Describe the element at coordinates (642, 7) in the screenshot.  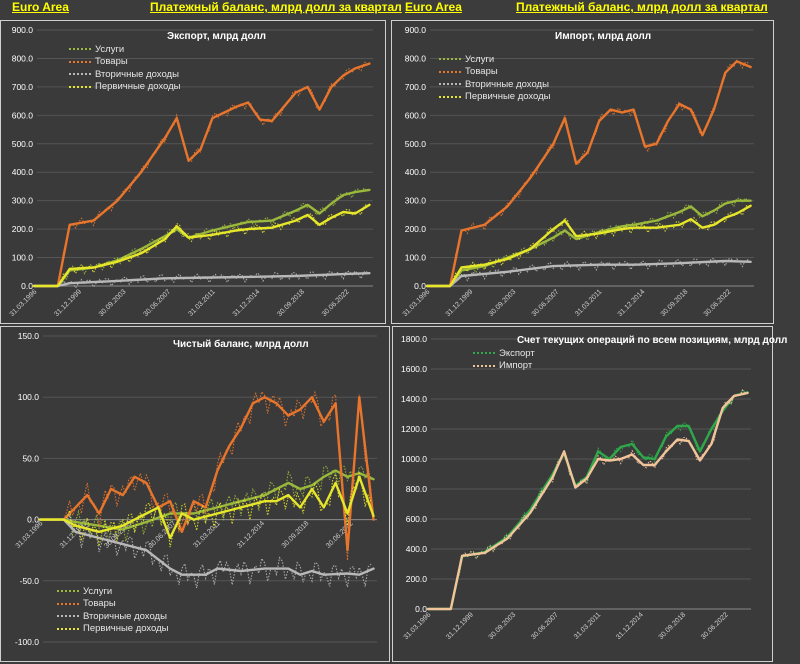
I see `header-title-right: Платежный баланс, млрд долл за квартал` at that location.